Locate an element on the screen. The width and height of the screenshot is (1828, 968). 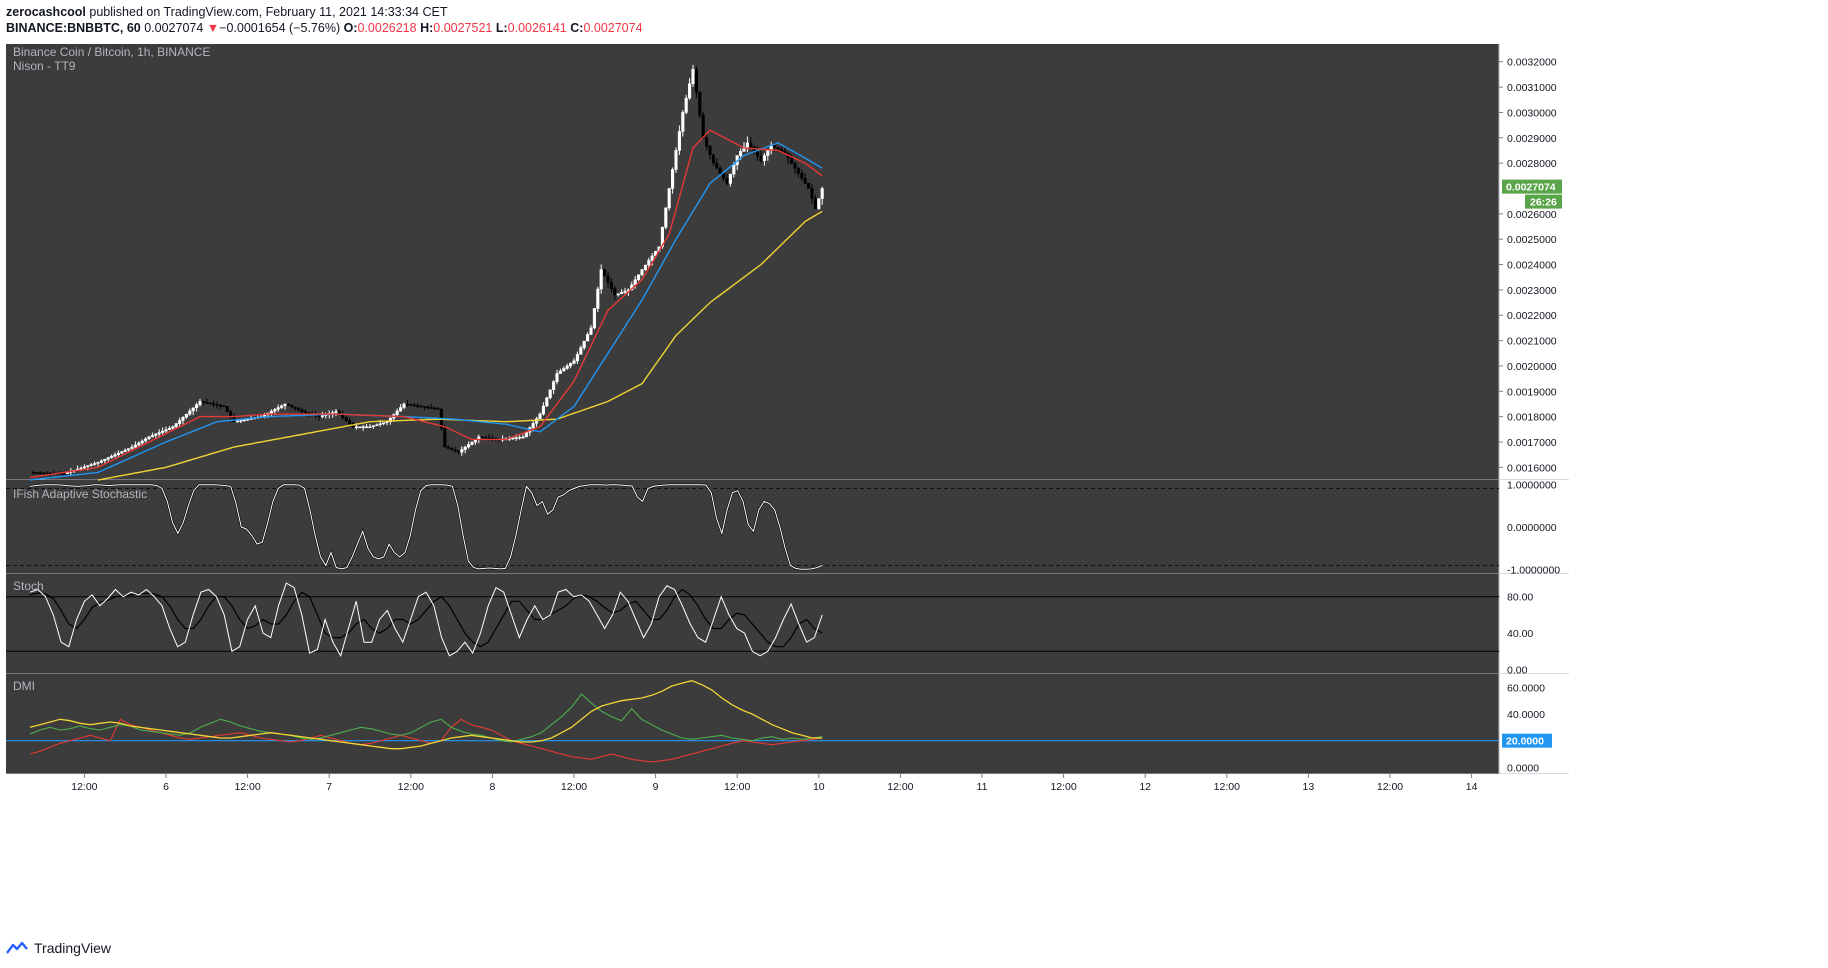
high-label: H: is located at coordinates (427, 28).